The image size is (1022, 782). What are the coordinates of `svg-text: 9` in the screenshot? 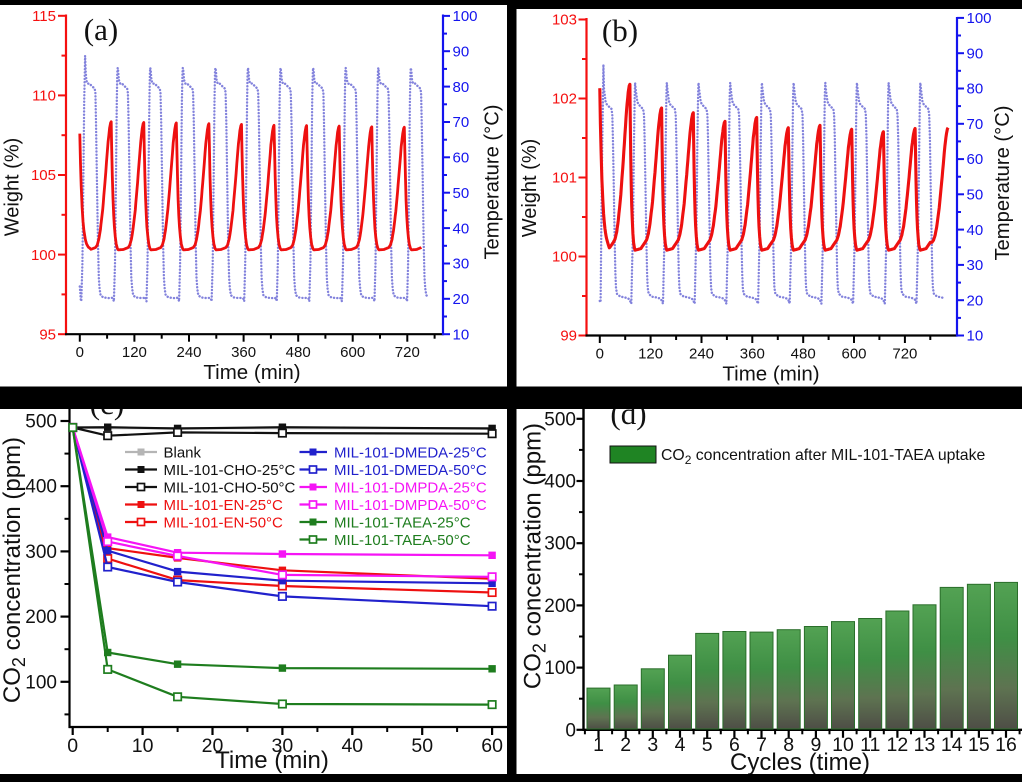 It's located at (815, 745).